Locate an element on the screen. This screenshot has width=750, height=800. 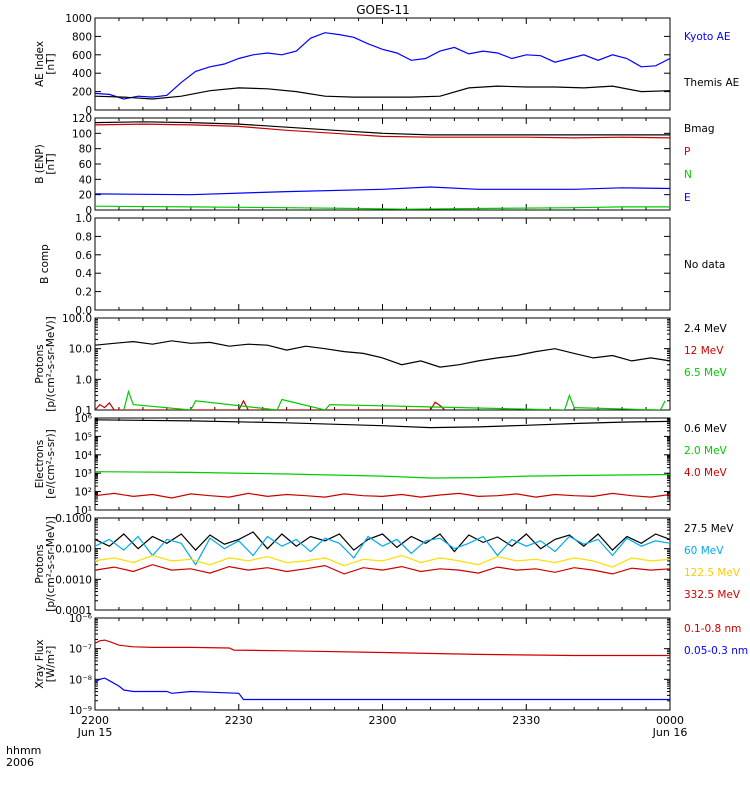
series-line-bmag is located at coordinates (382, 128).